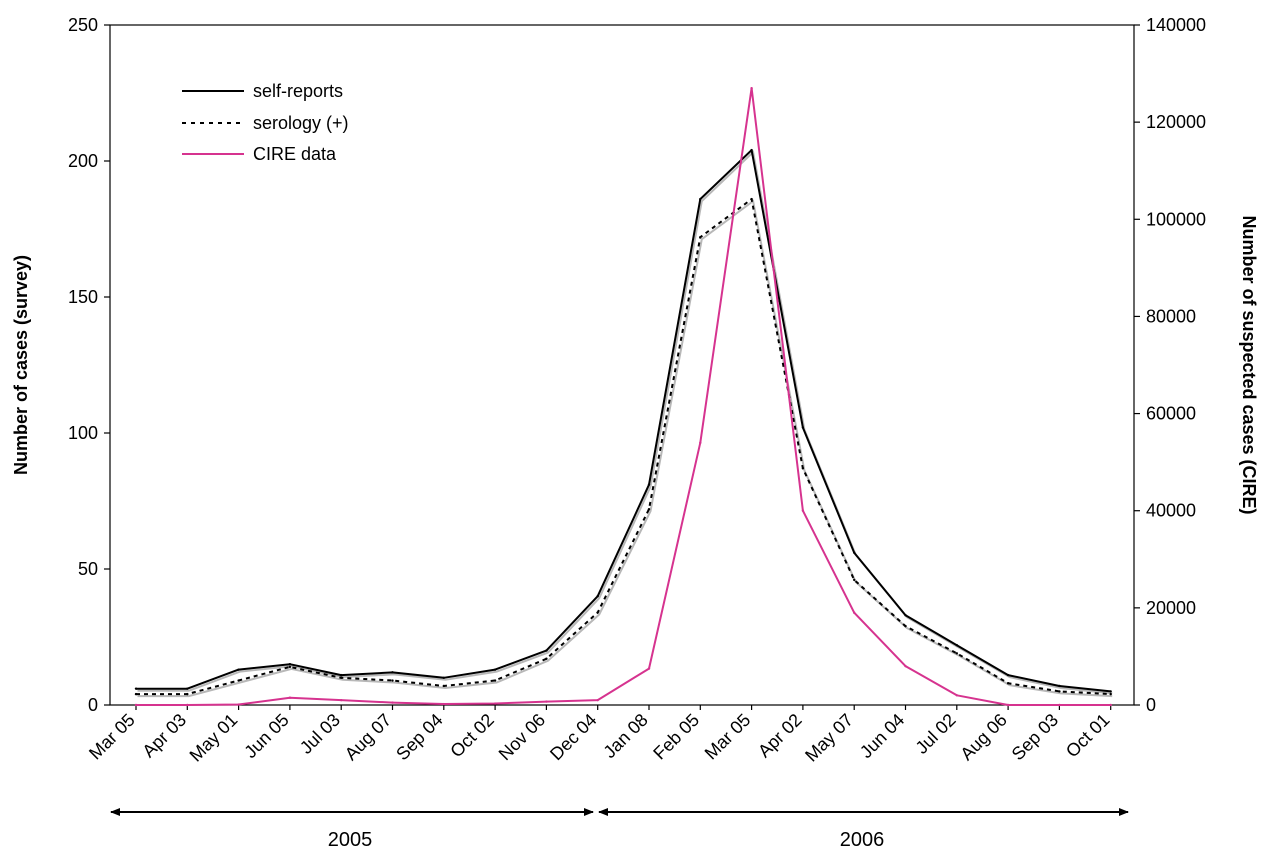 The height and width of the screenshot is (848, 1262). I want to click on left-y-axis: 0 50 100 150 200 250, so click(89, 365).